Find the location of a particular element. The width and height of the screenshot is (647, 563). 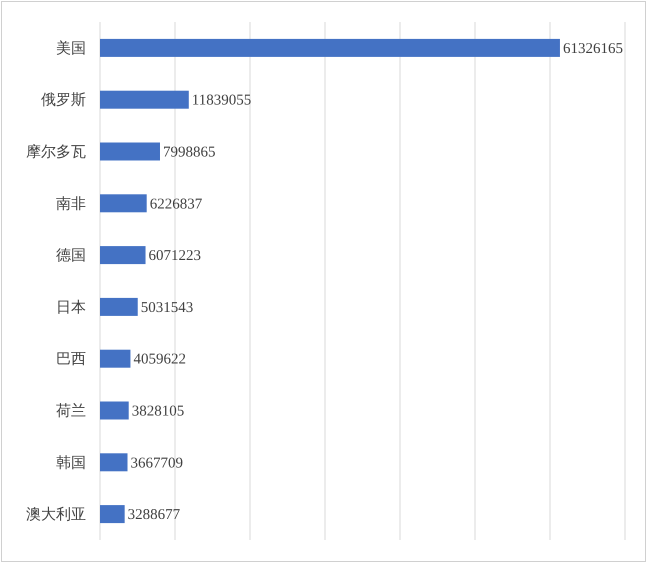

data-label: 6071223 is located at coordinates (175, 256).